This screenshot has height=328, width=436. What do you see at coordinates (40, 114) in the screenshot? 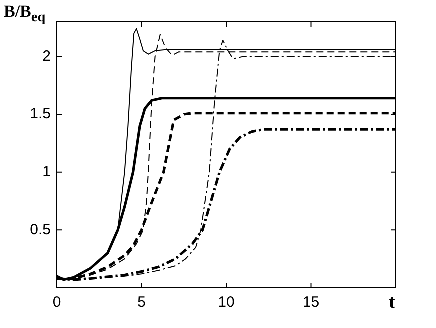
I see `y-tick-label: 1.5` at bounding box center [40, 114].